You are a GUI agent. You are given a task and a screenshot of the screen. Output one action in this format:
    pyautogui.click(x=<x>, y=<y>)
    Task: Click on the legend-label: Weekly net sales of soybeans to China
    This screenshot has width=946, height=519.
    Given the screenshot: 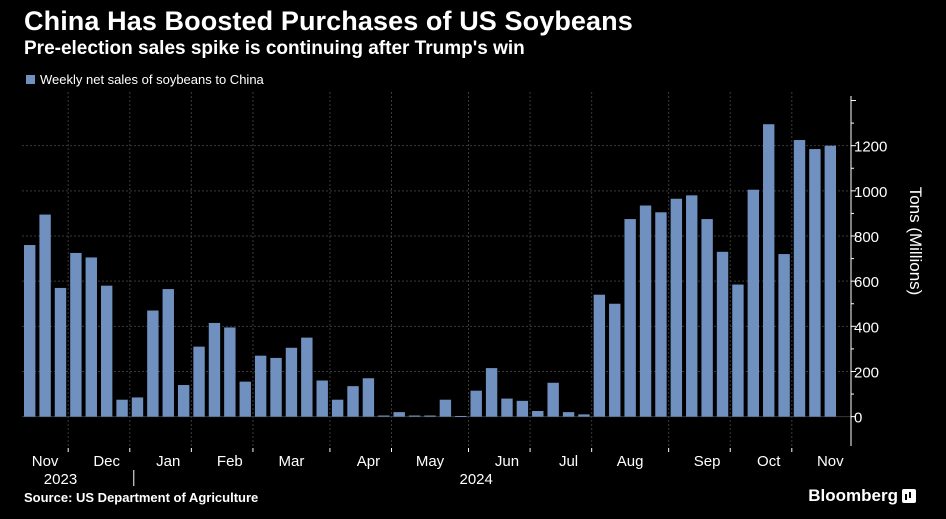 What is the action you would take?
    pyautogui.click(x=152, y=79)
    